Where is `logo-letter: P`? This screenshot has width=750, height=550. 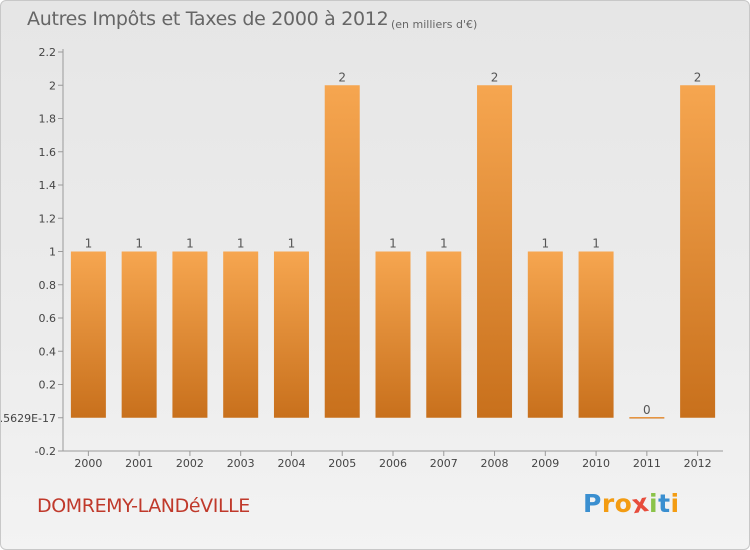
logo-letter: P is located at coordinates (592, 503).